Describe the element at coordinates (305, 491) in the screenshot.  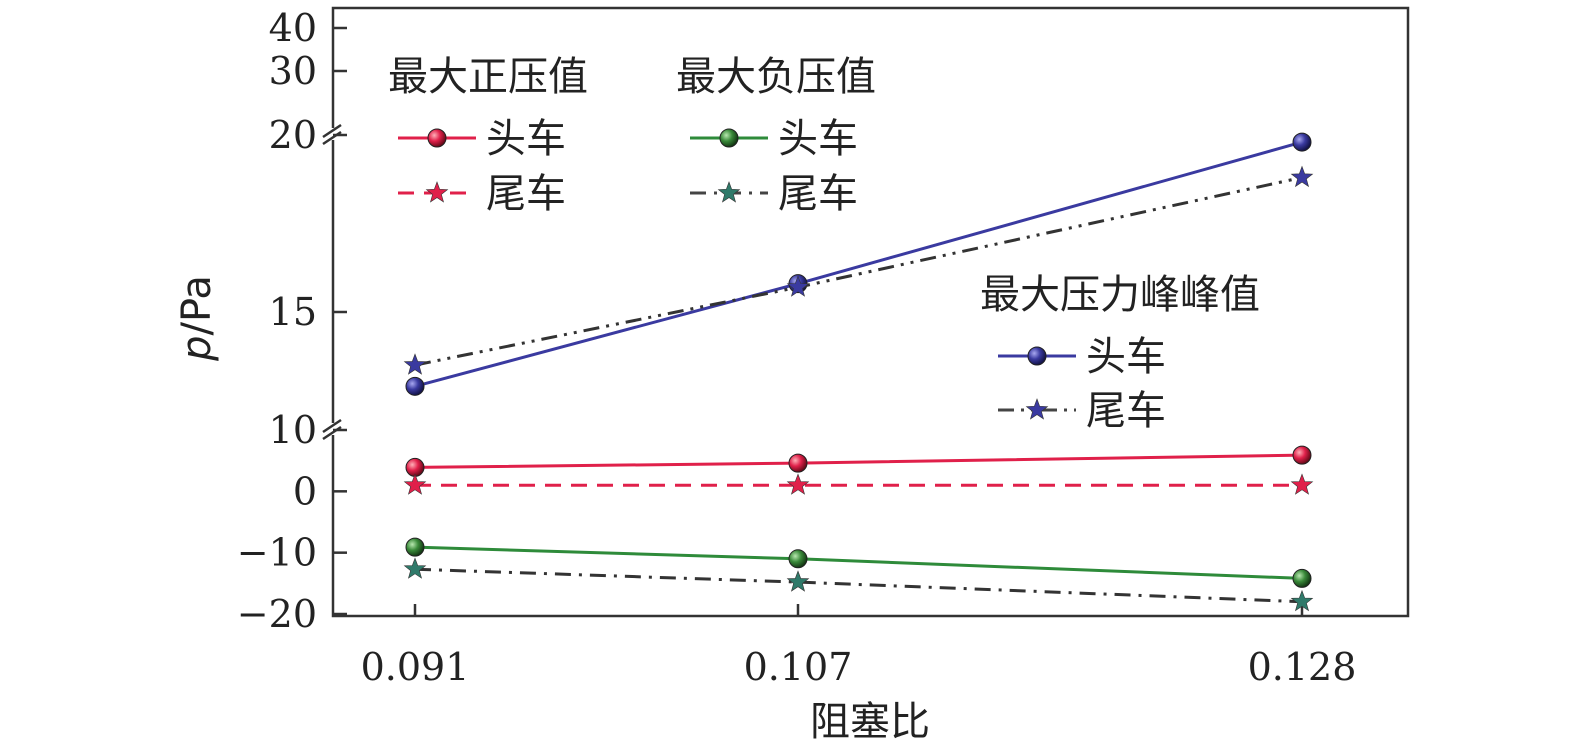
I see `y-tick-label: 0` at that location.